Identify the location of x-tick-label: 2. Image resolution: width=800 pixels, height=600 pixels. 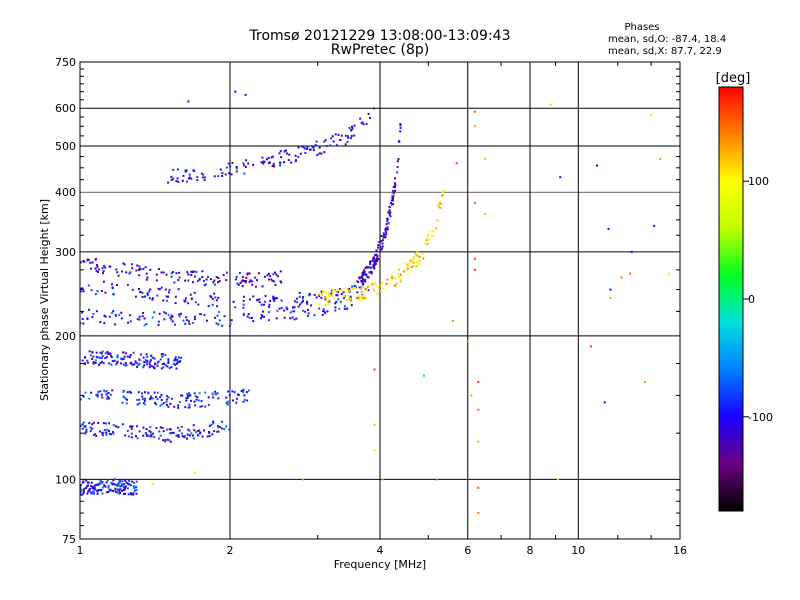
(230, 550).